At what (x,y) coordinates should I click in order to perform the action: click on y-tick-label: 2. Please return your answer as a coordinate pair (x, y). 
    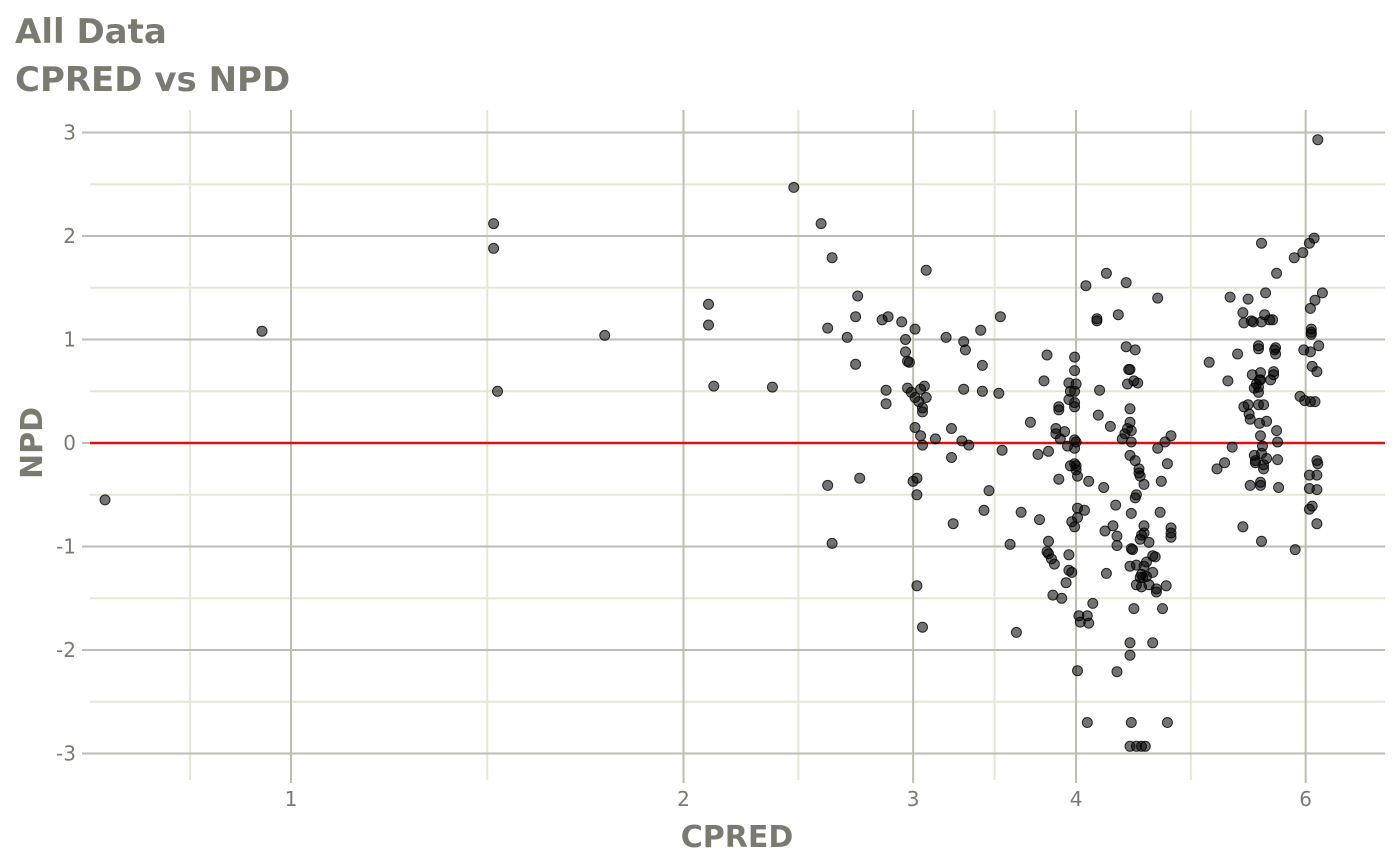
    Looking at the image, I should click on (69, 236).